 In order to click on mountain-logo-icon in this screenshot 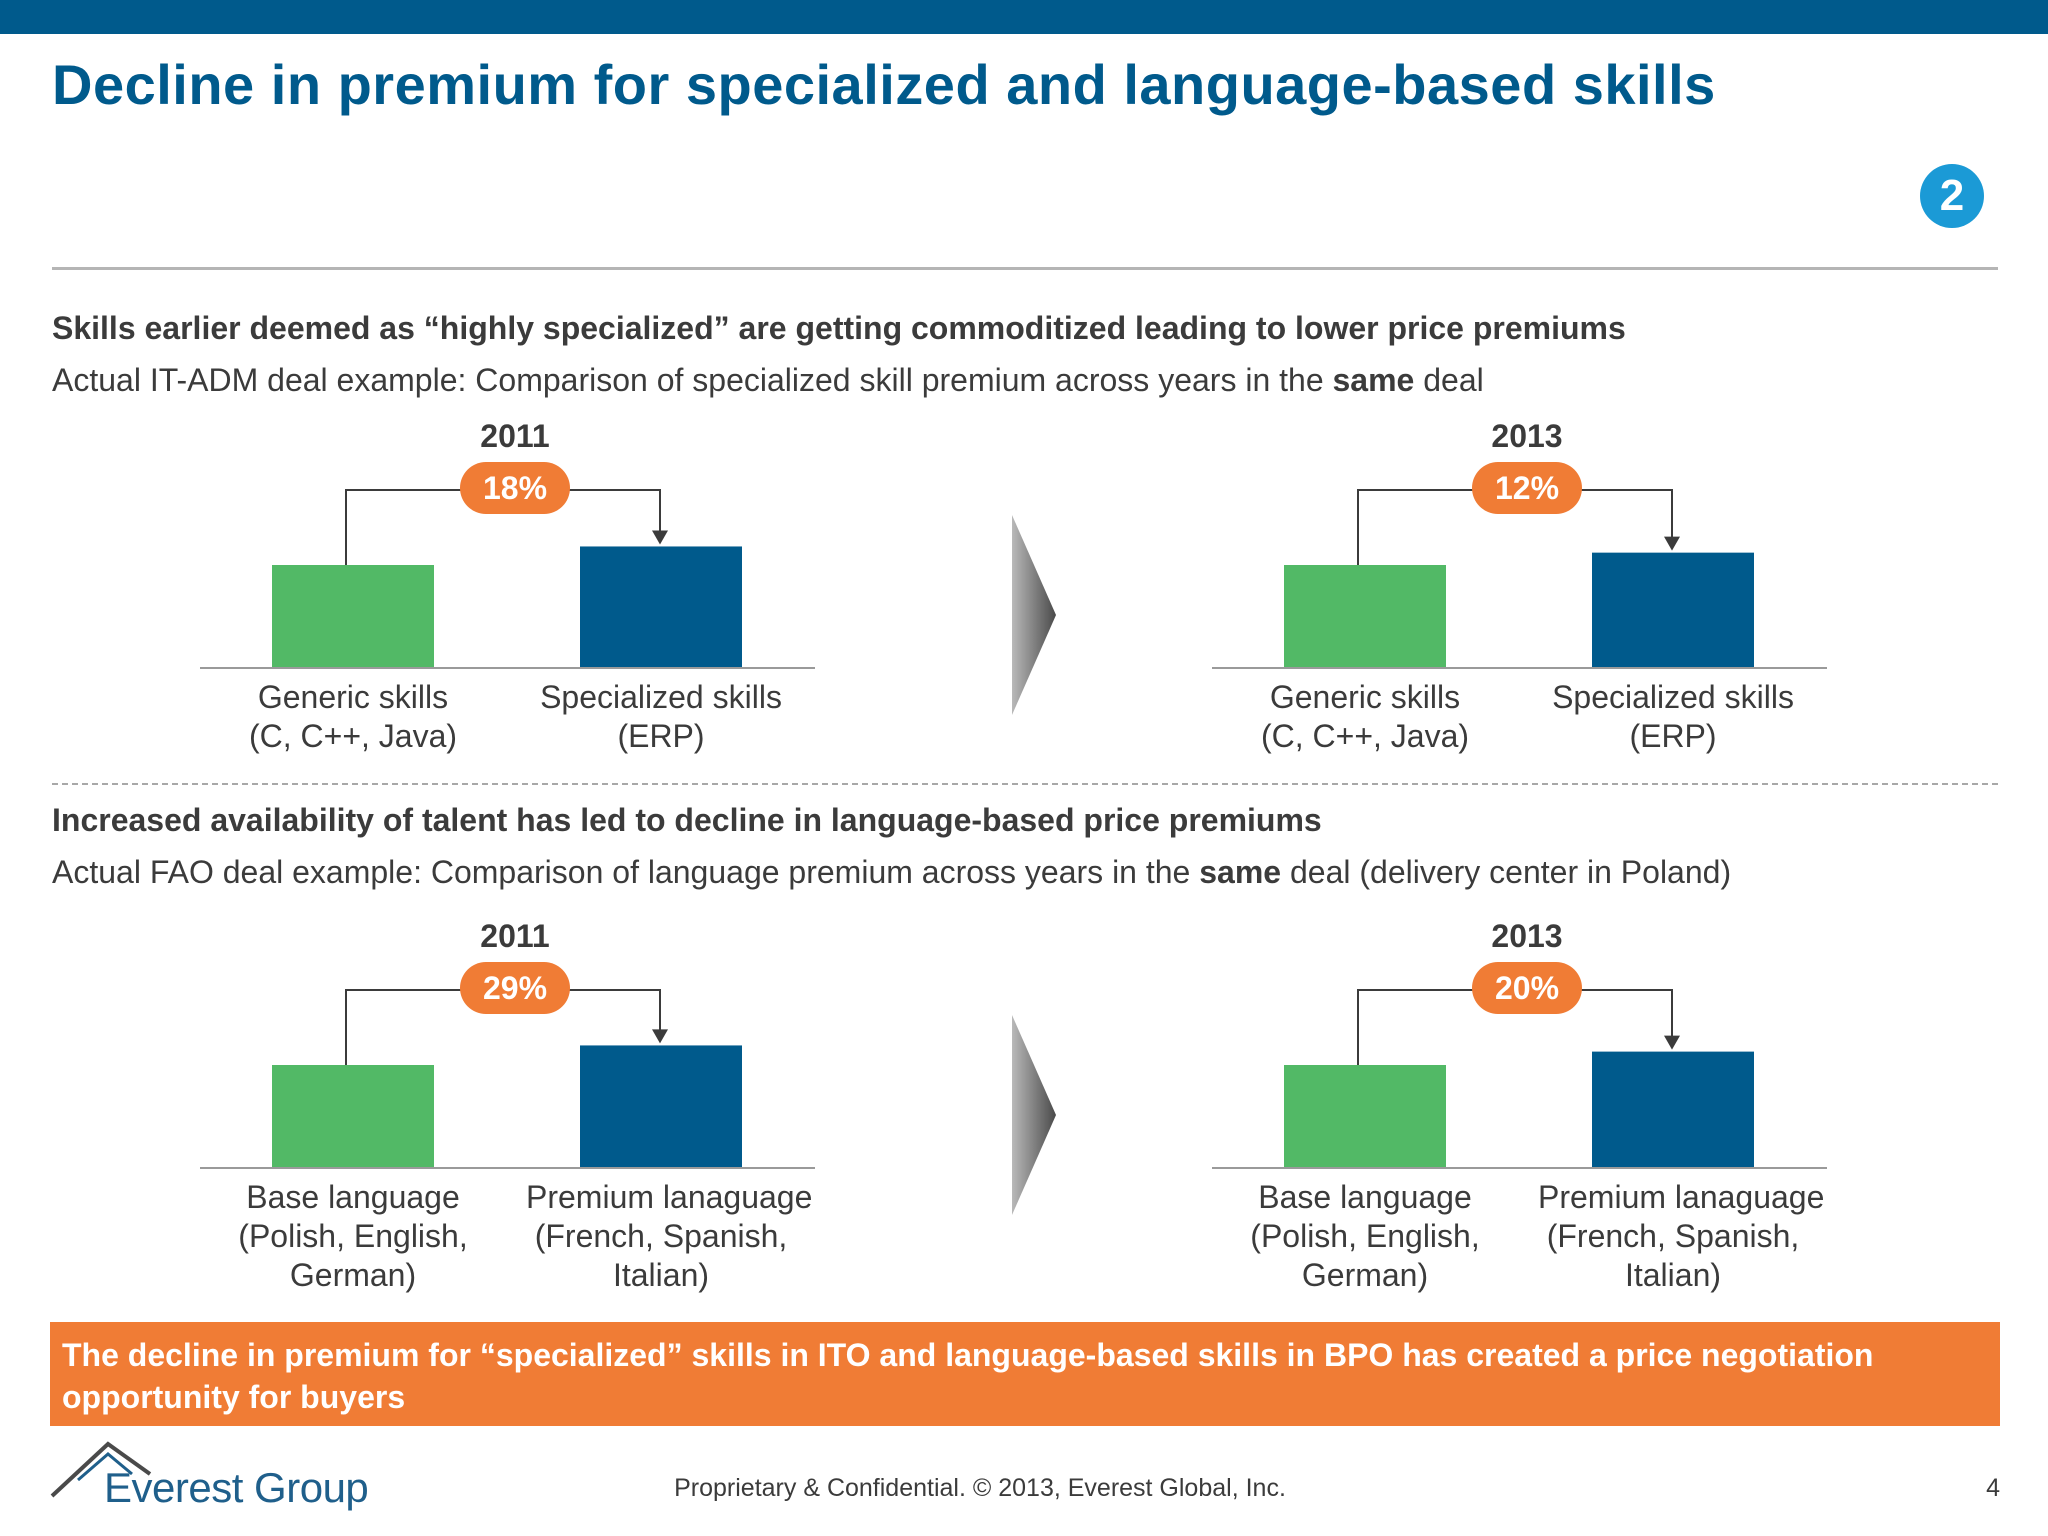, I will do `click(101, 1469)`.